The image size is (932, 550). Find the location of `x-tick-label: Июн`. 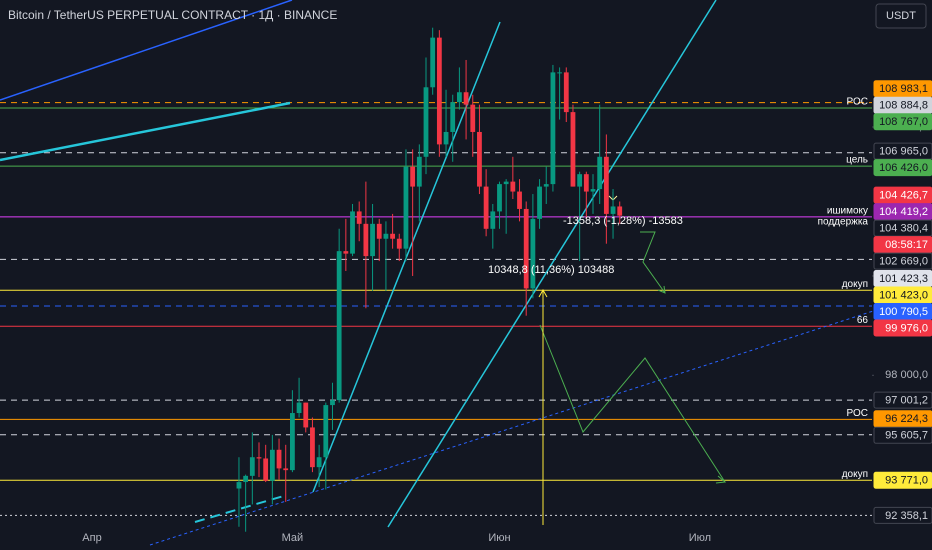

x-tick-label: Июн is located at coordinates (499, 538).